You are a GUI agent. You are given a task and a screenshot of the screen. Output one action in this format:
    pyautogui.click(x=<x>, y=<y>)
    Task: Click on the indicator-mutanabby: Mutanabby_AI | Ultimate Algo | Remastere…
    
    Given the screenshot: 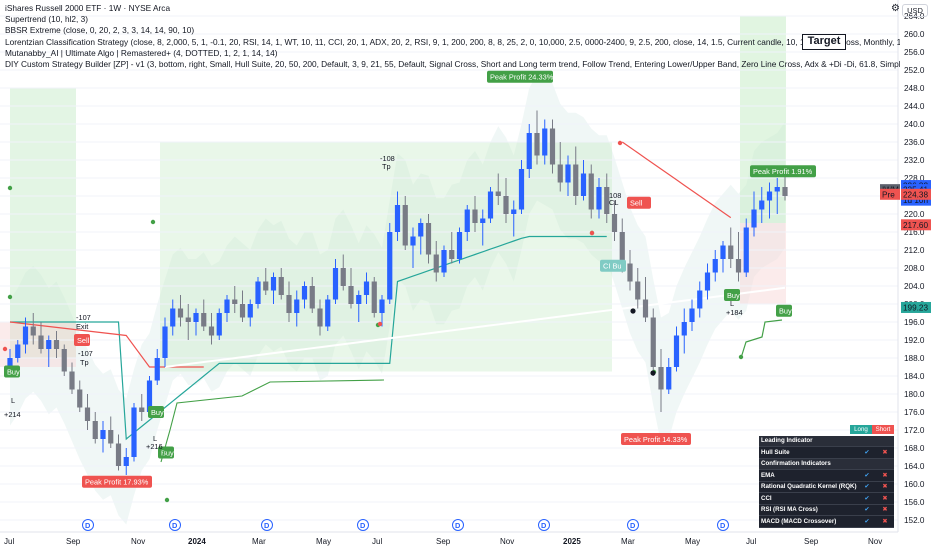 What is the action you would take?
    pyautogui.click(x=141, y=52)
    